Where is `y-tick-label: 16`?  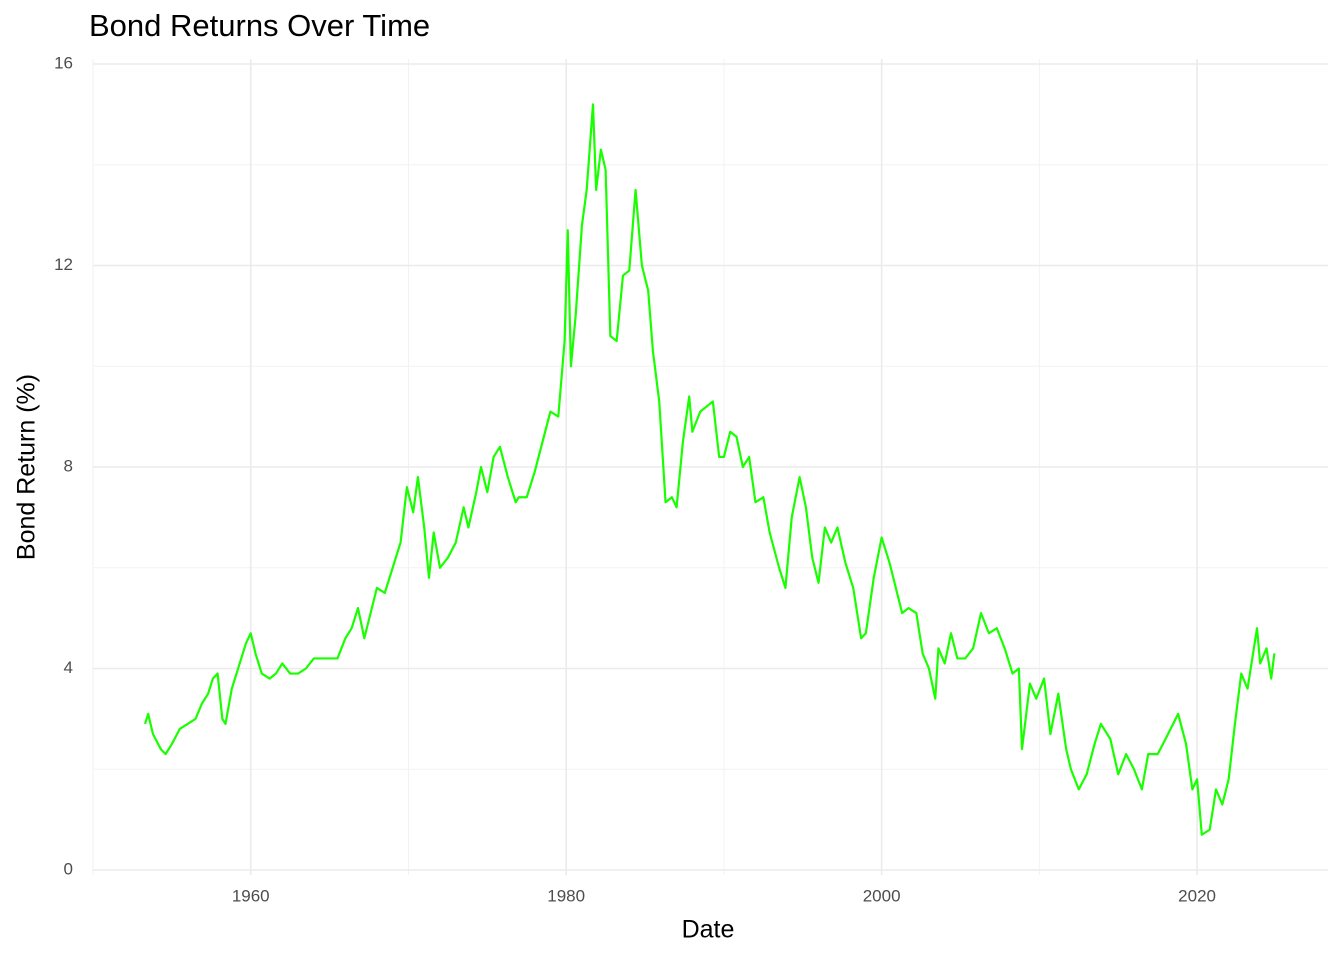 y-tick-label: 16 is located at coordinates (63, 62).